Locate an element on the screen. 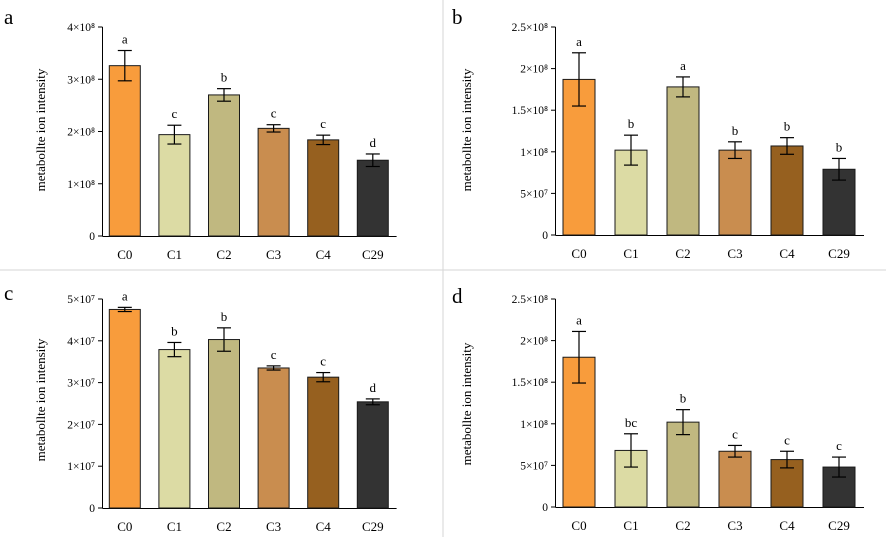 The width and height of the screenshot is (886, 537). y-tick-label: 4×10⁸ is located at coordinates (81, 28).